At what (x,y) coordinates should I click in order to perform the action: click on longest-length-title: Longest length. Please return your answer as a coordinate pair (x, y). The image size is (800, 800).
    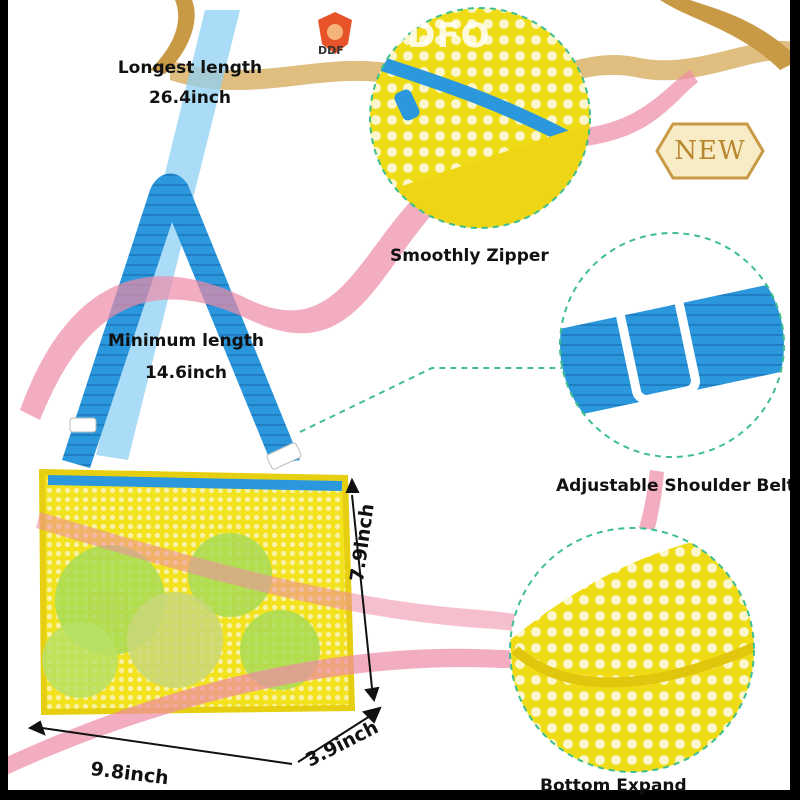
    Looking at the image, I should click on (190, 68).